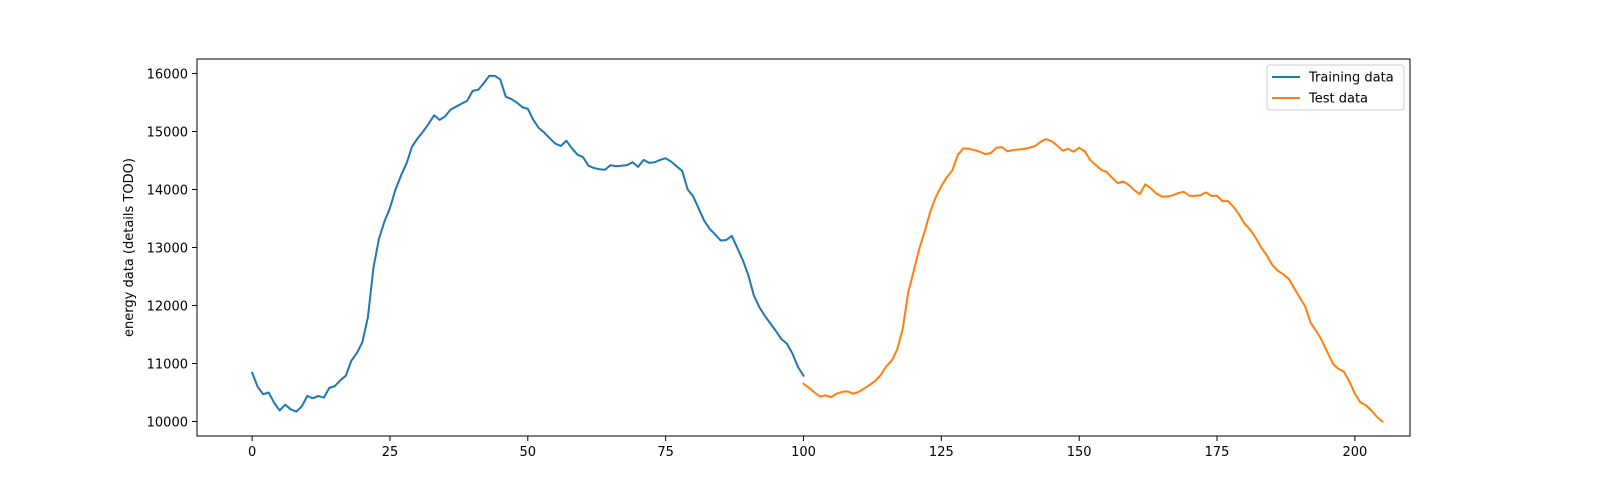  What do you see at coordinates (1079, 452) in the screenshot?
I see `x-tick-label: 150` at bounding box center [1079, 452].